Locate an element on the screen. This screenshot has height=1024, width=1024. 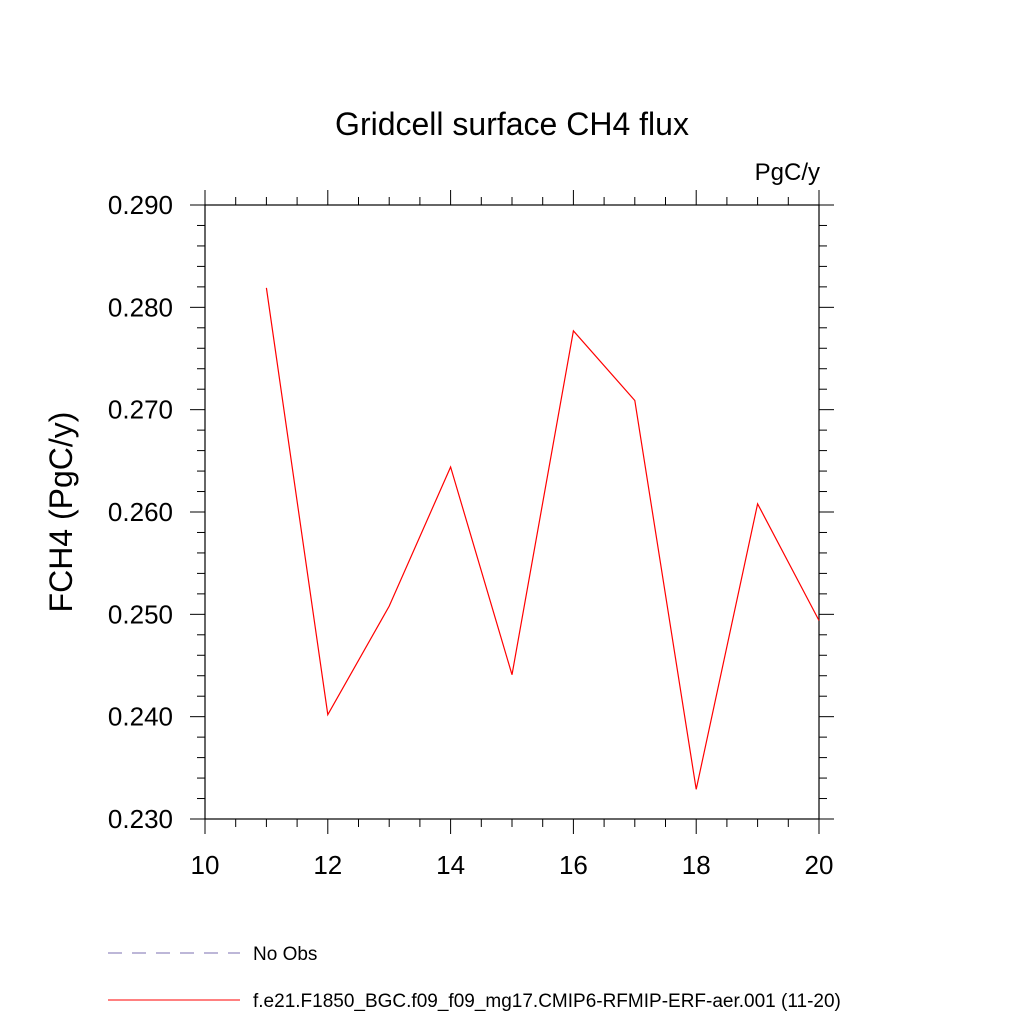
x-tick-label: 20 is located at coordinates (819, 865).